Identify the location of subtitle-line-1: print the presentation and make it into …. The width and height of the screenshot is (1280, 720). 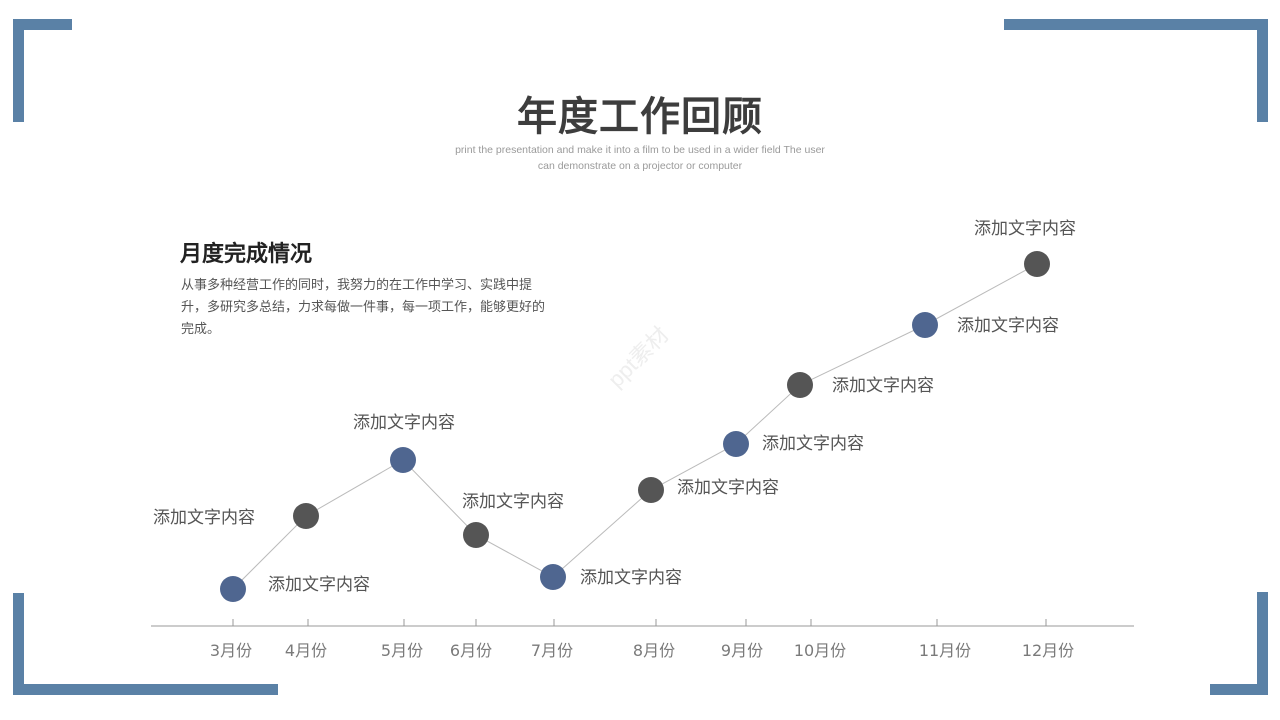
(640, 150).